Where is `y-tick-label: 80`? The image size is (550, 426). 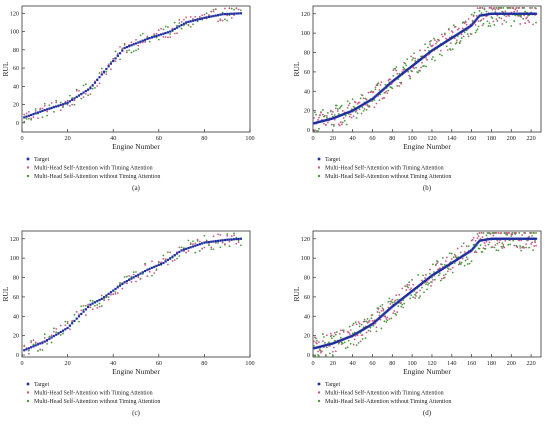 y-tick-label: 80 is located at coordinates (16, 50).